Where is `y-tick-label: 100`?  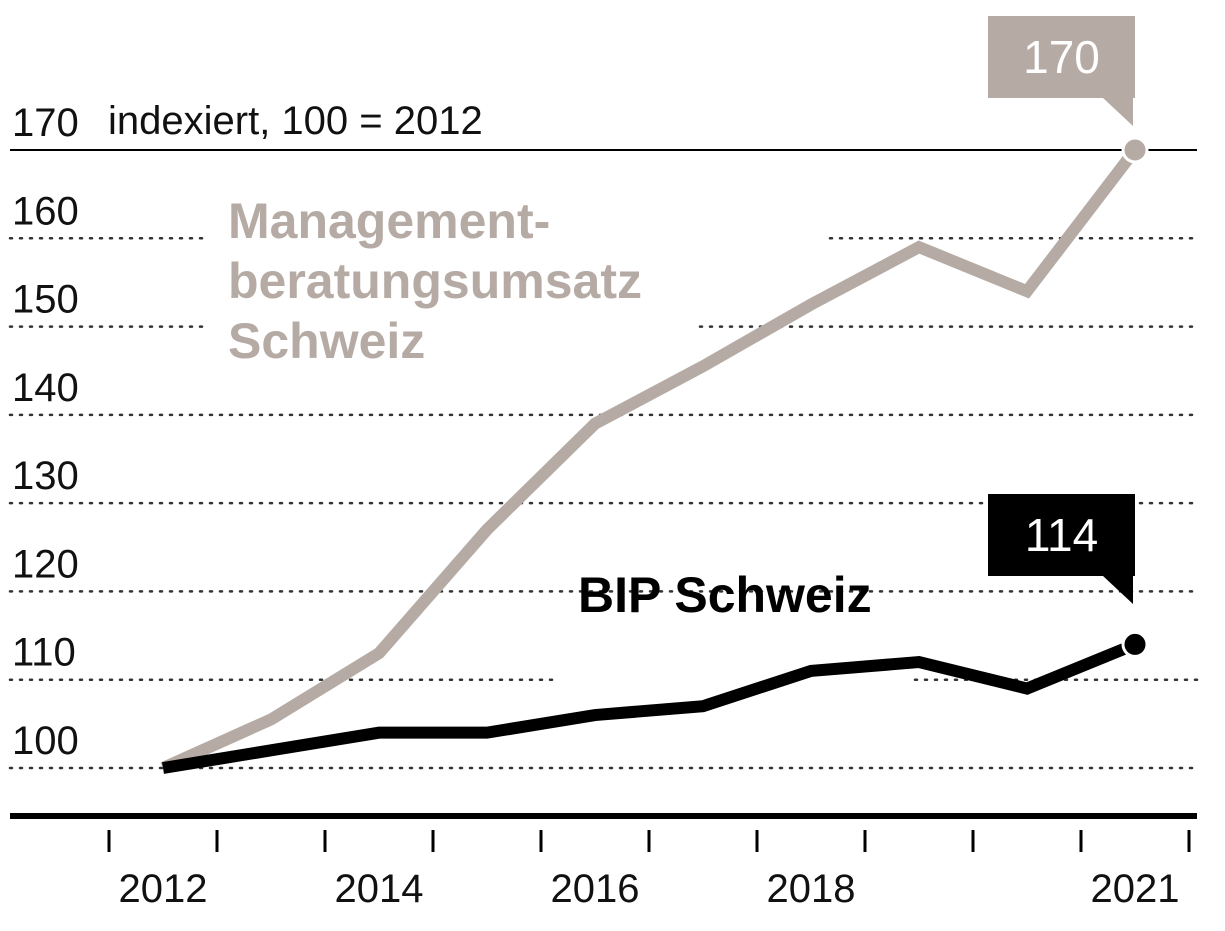 y-tick-label: 100 is located at coordinates (45, 741).